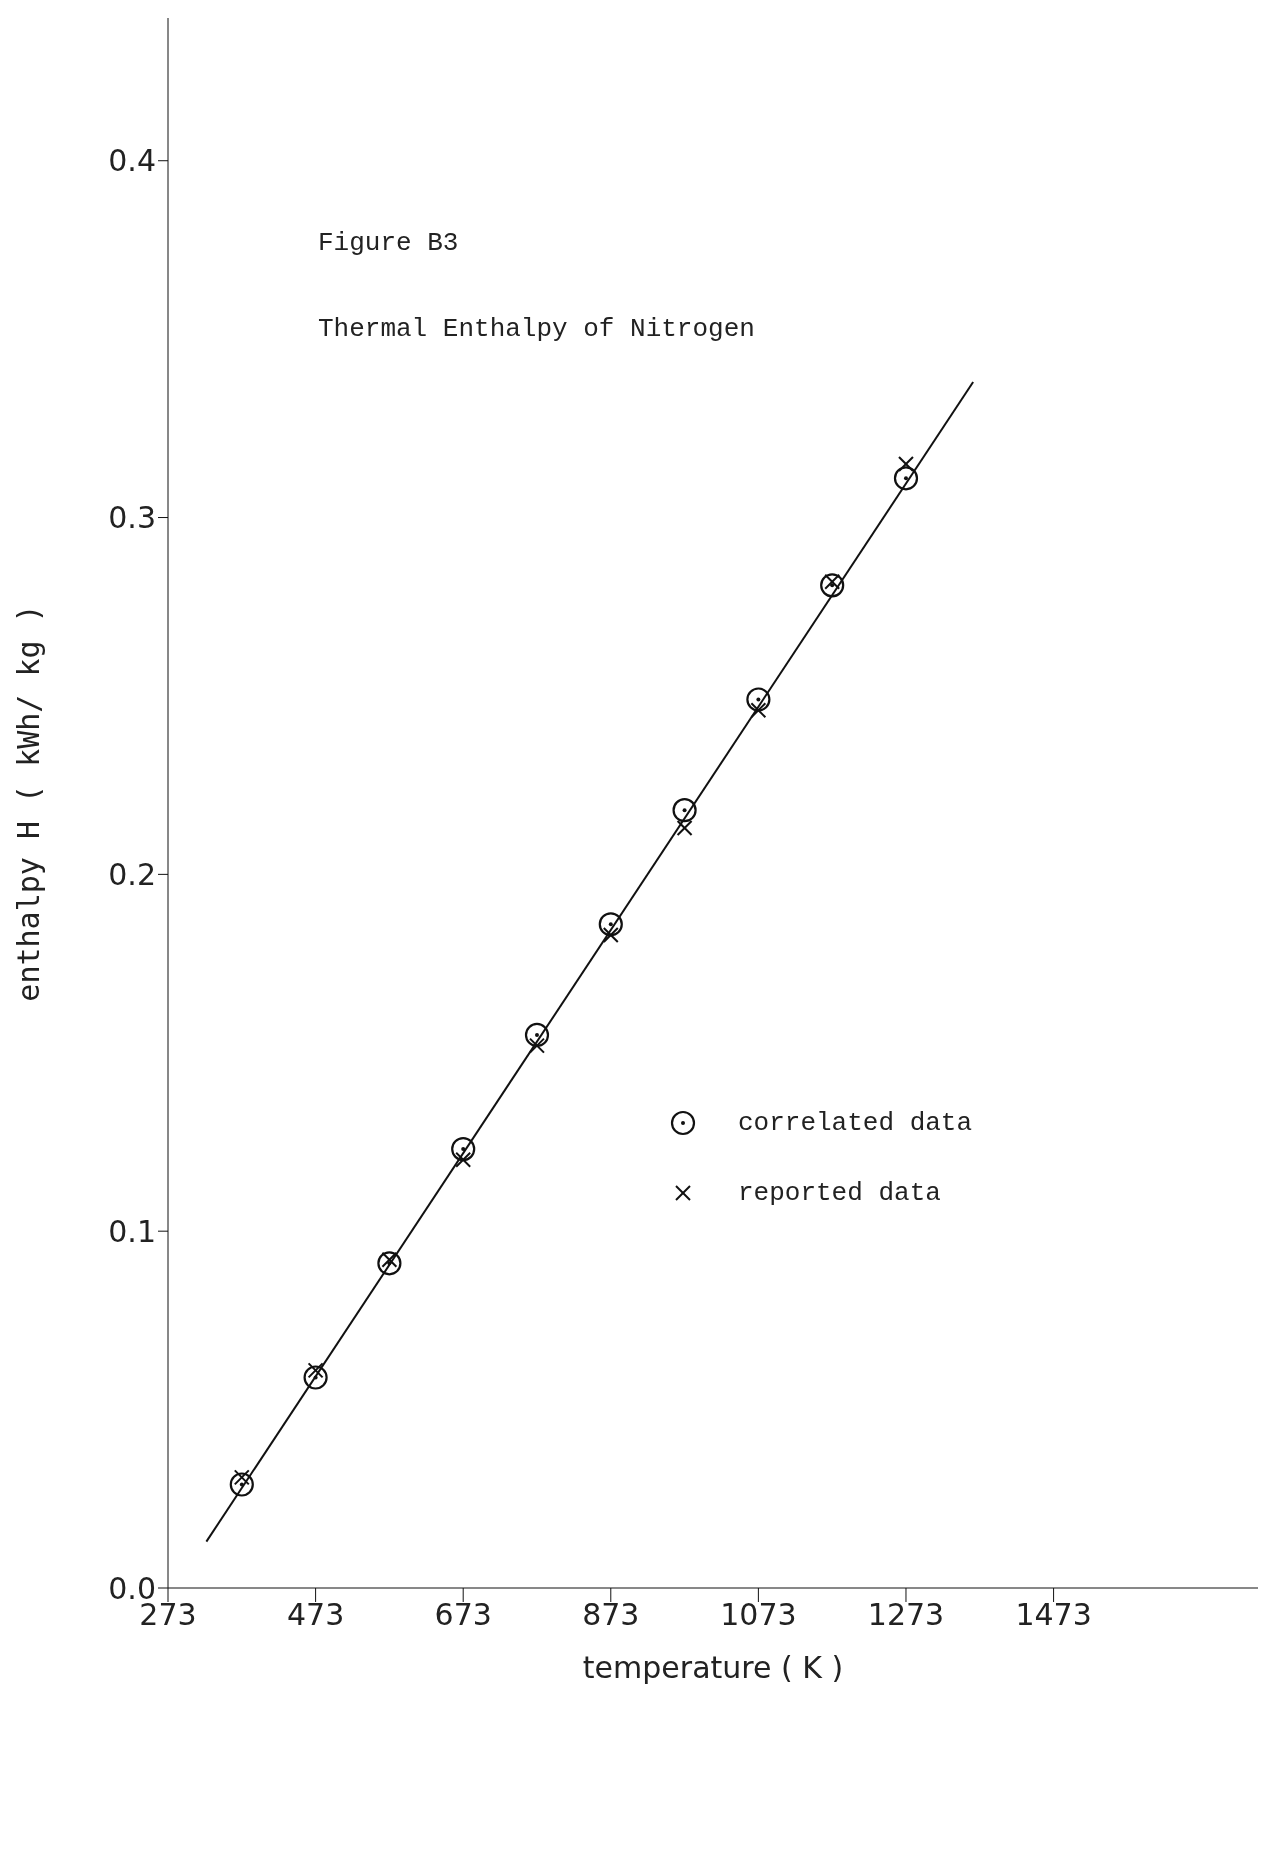 This screenshot has height=1870, width=1279. I want to click on legend-label: correlated data, so click(855, 1123).